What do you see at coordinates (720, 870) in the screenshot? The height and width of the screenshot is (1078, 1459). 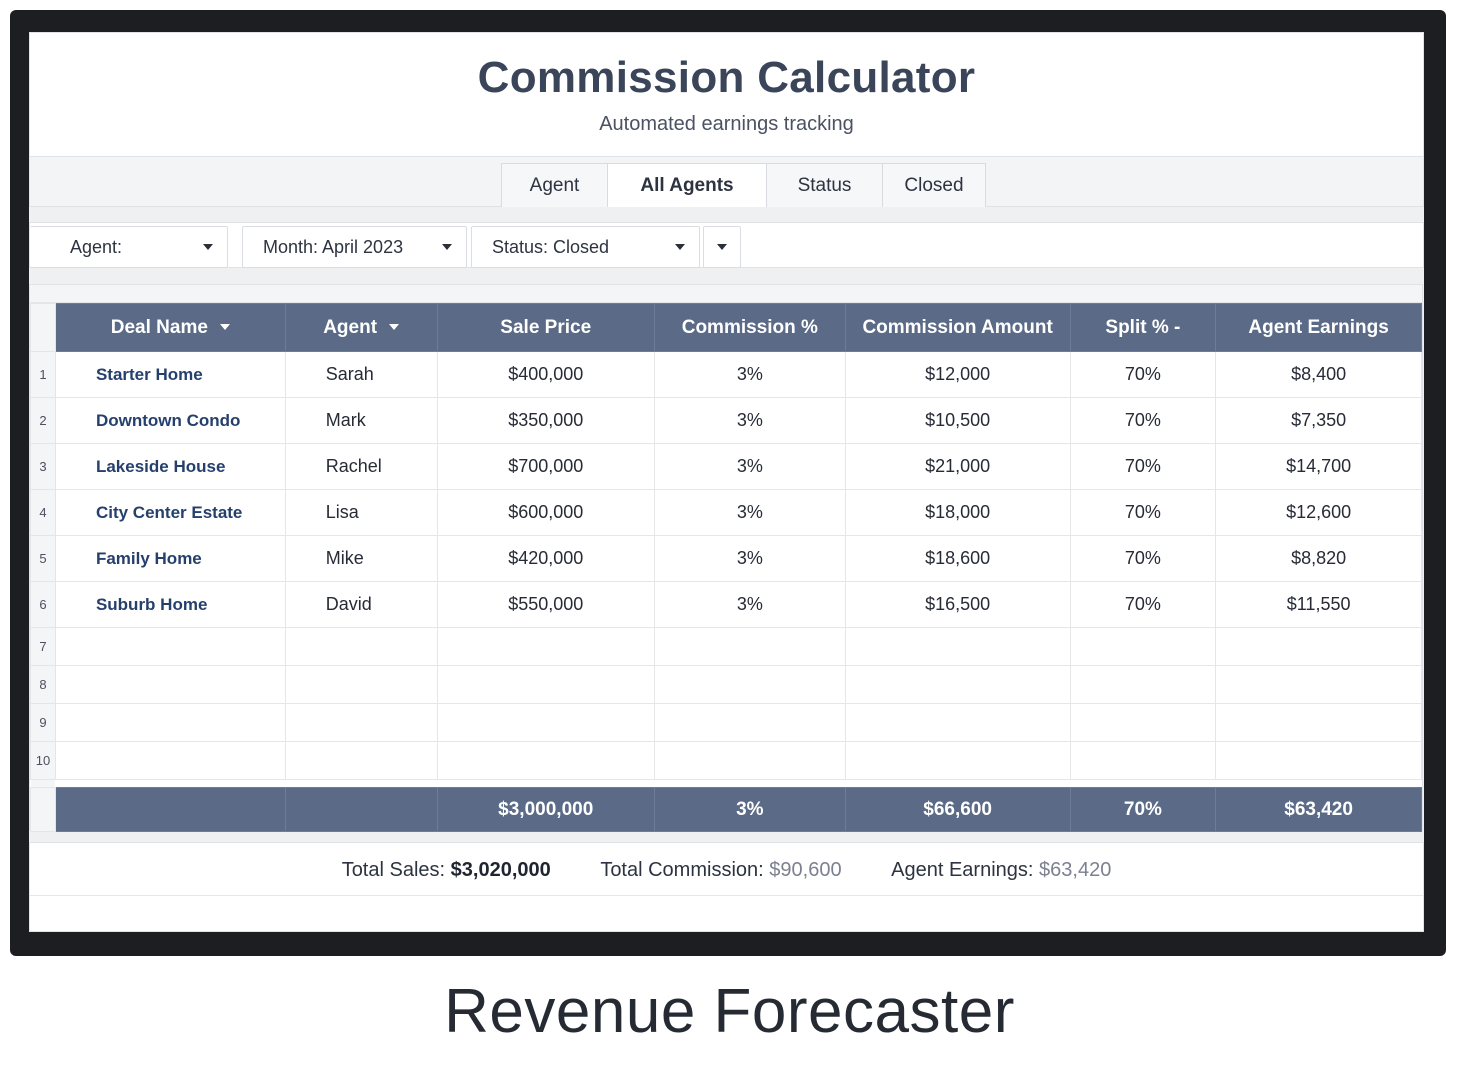 I see `total-commission-summary: Total Commission: $90,600` at bounding box center [720, 870].